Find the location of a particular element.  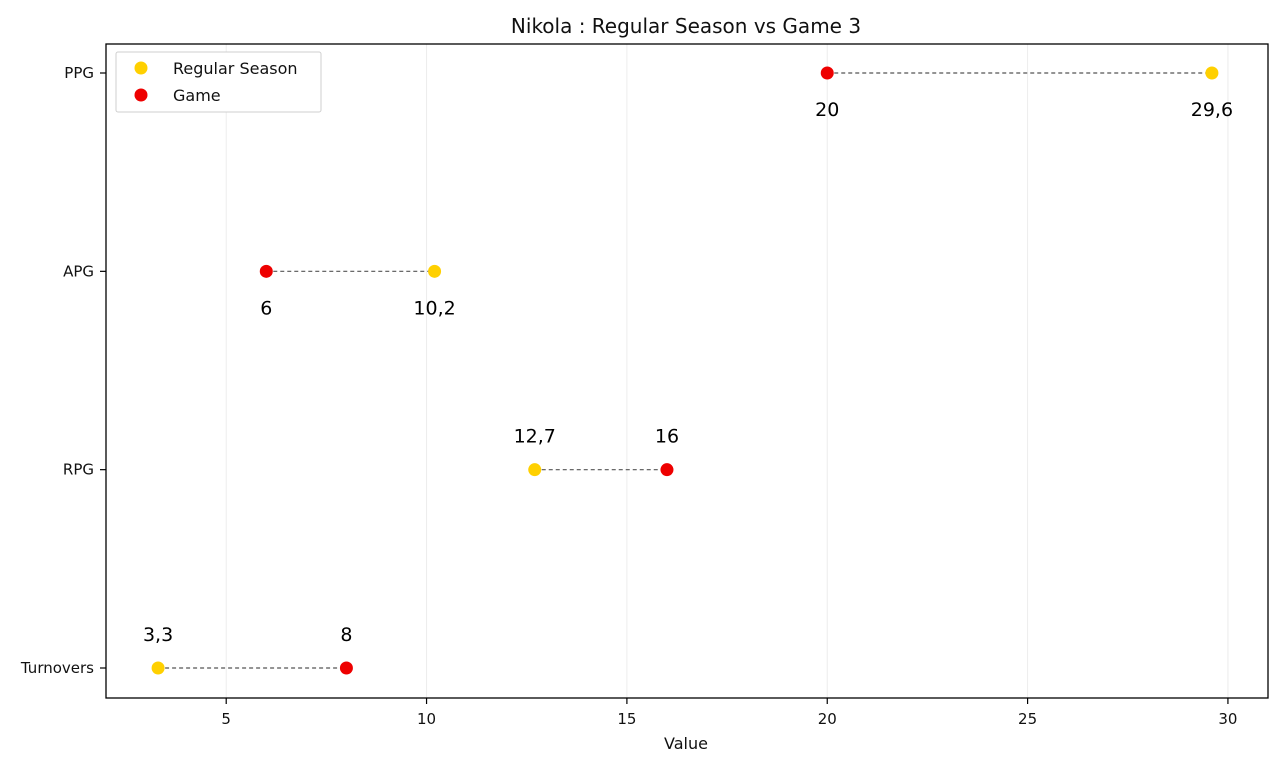

x-tick-label: 30 is located at coordinates (1227, 719).